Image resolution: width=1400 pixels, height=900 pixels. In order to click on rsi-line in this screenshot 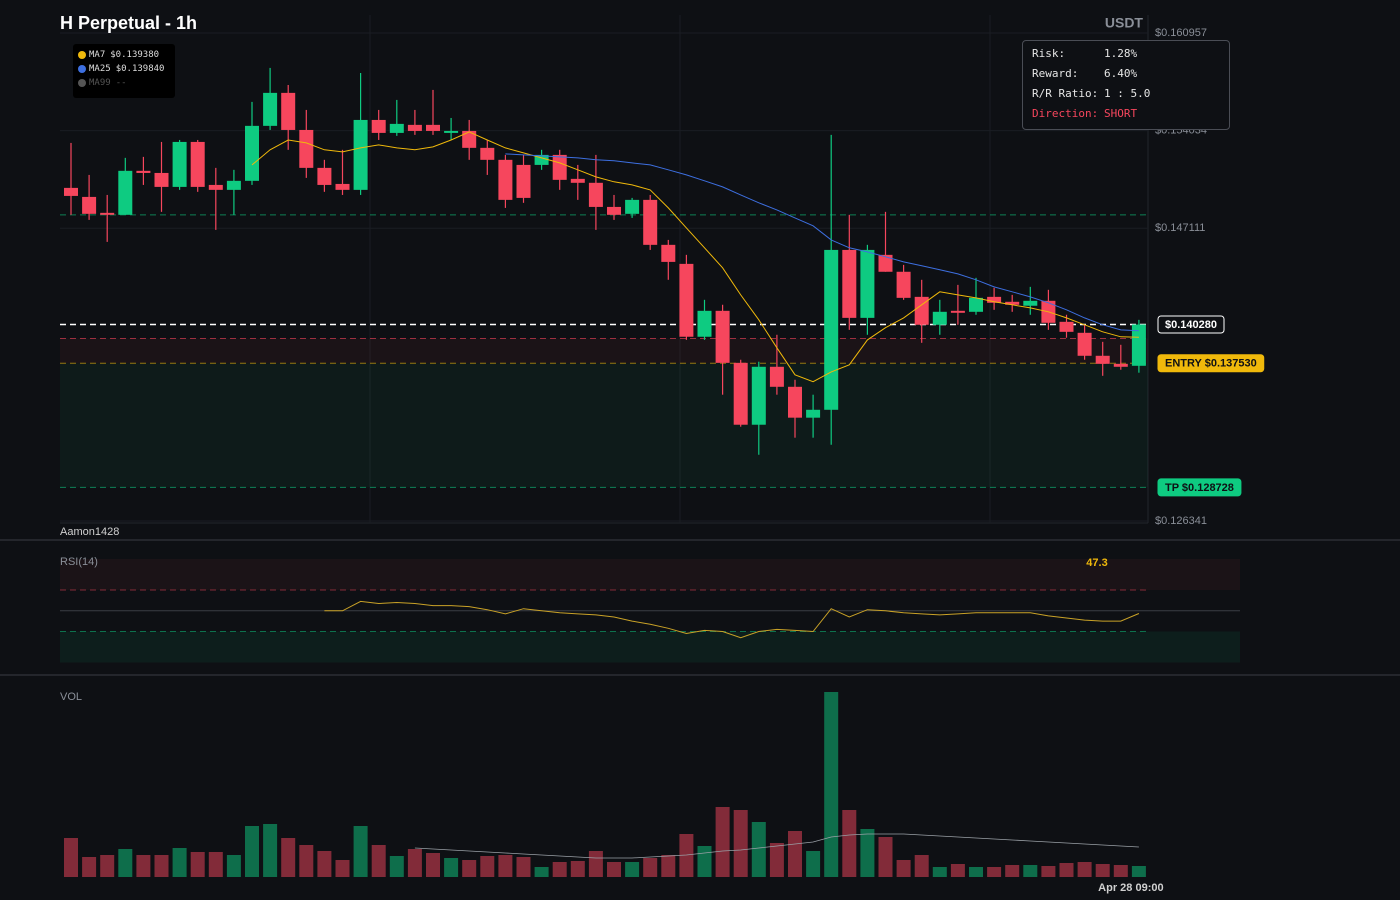, I will do `click(732, 619)`.